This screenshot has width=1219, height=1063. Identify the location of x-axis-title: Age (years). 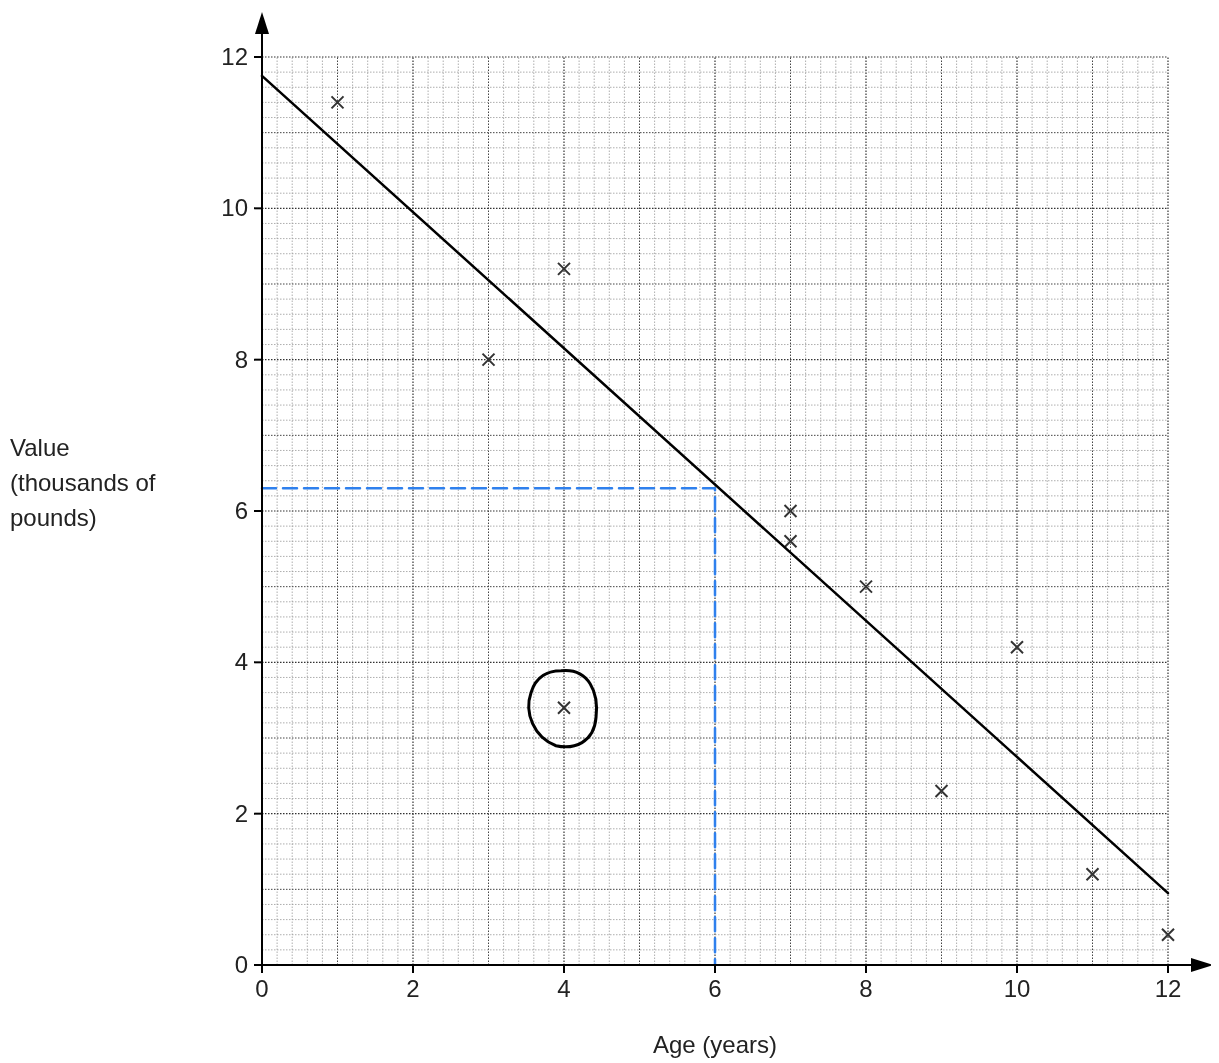
(715, 1044).